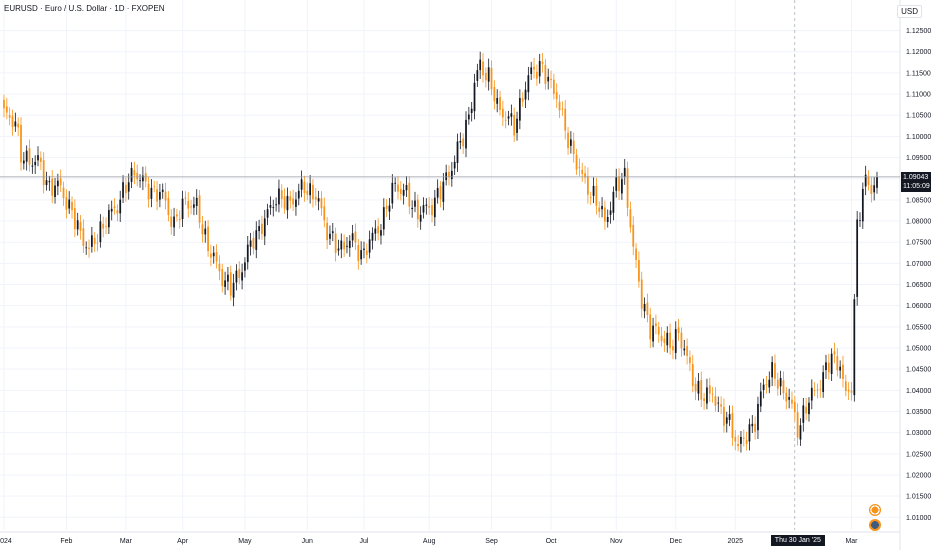 This screenshot has width=932, height=550. I want to click on economic-event-icon, so click(875, 525).